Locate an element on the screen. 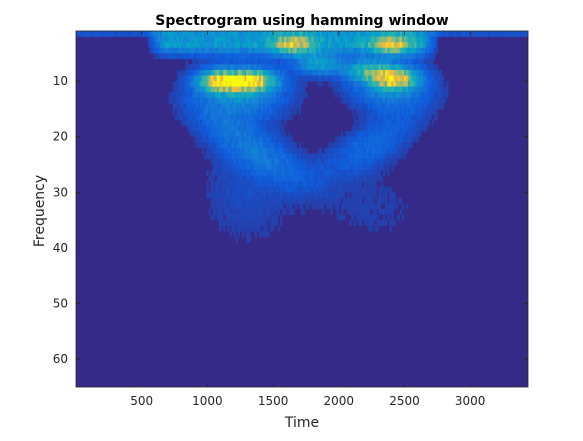  x-tick-label: 500 is located at coordinates (141, 401).